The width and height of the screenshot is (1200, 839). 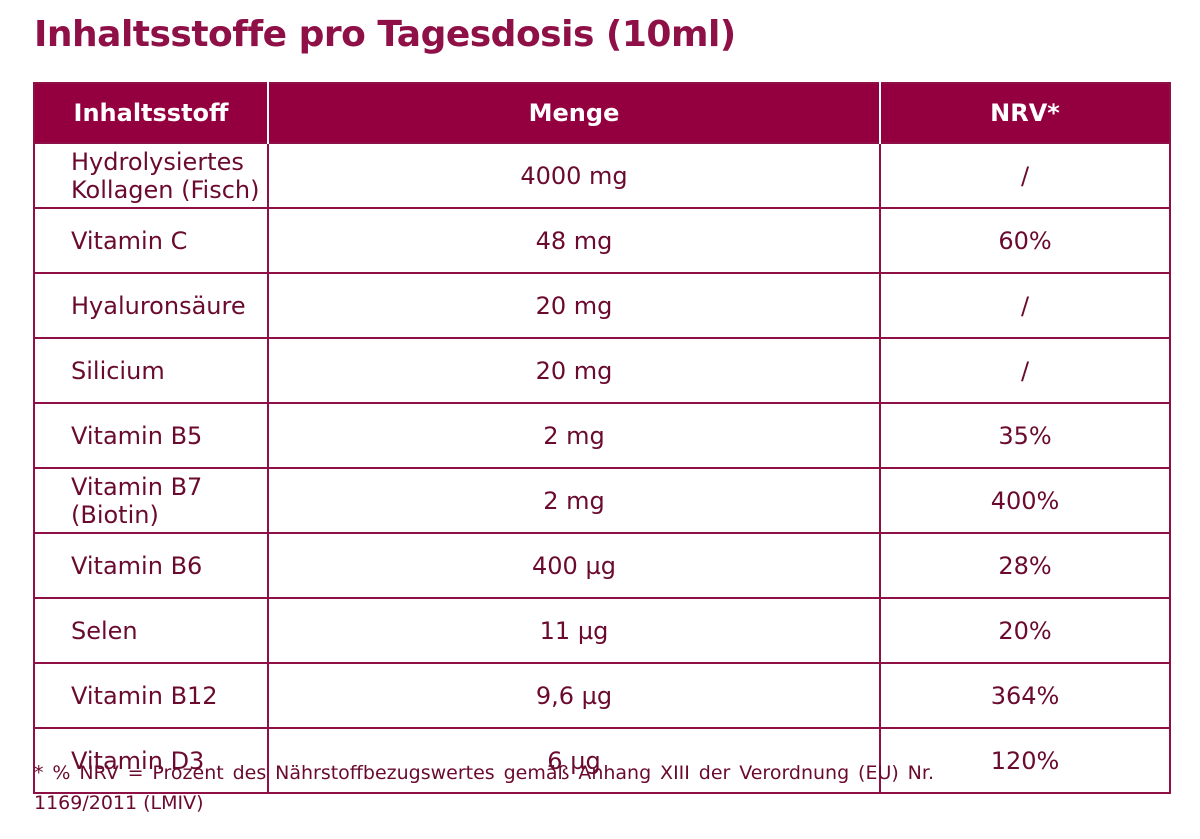 What do you see at coordinates (151, 370) in the screenshot?
I see `table-cell: Silicium` at bounding box center [151, 370].